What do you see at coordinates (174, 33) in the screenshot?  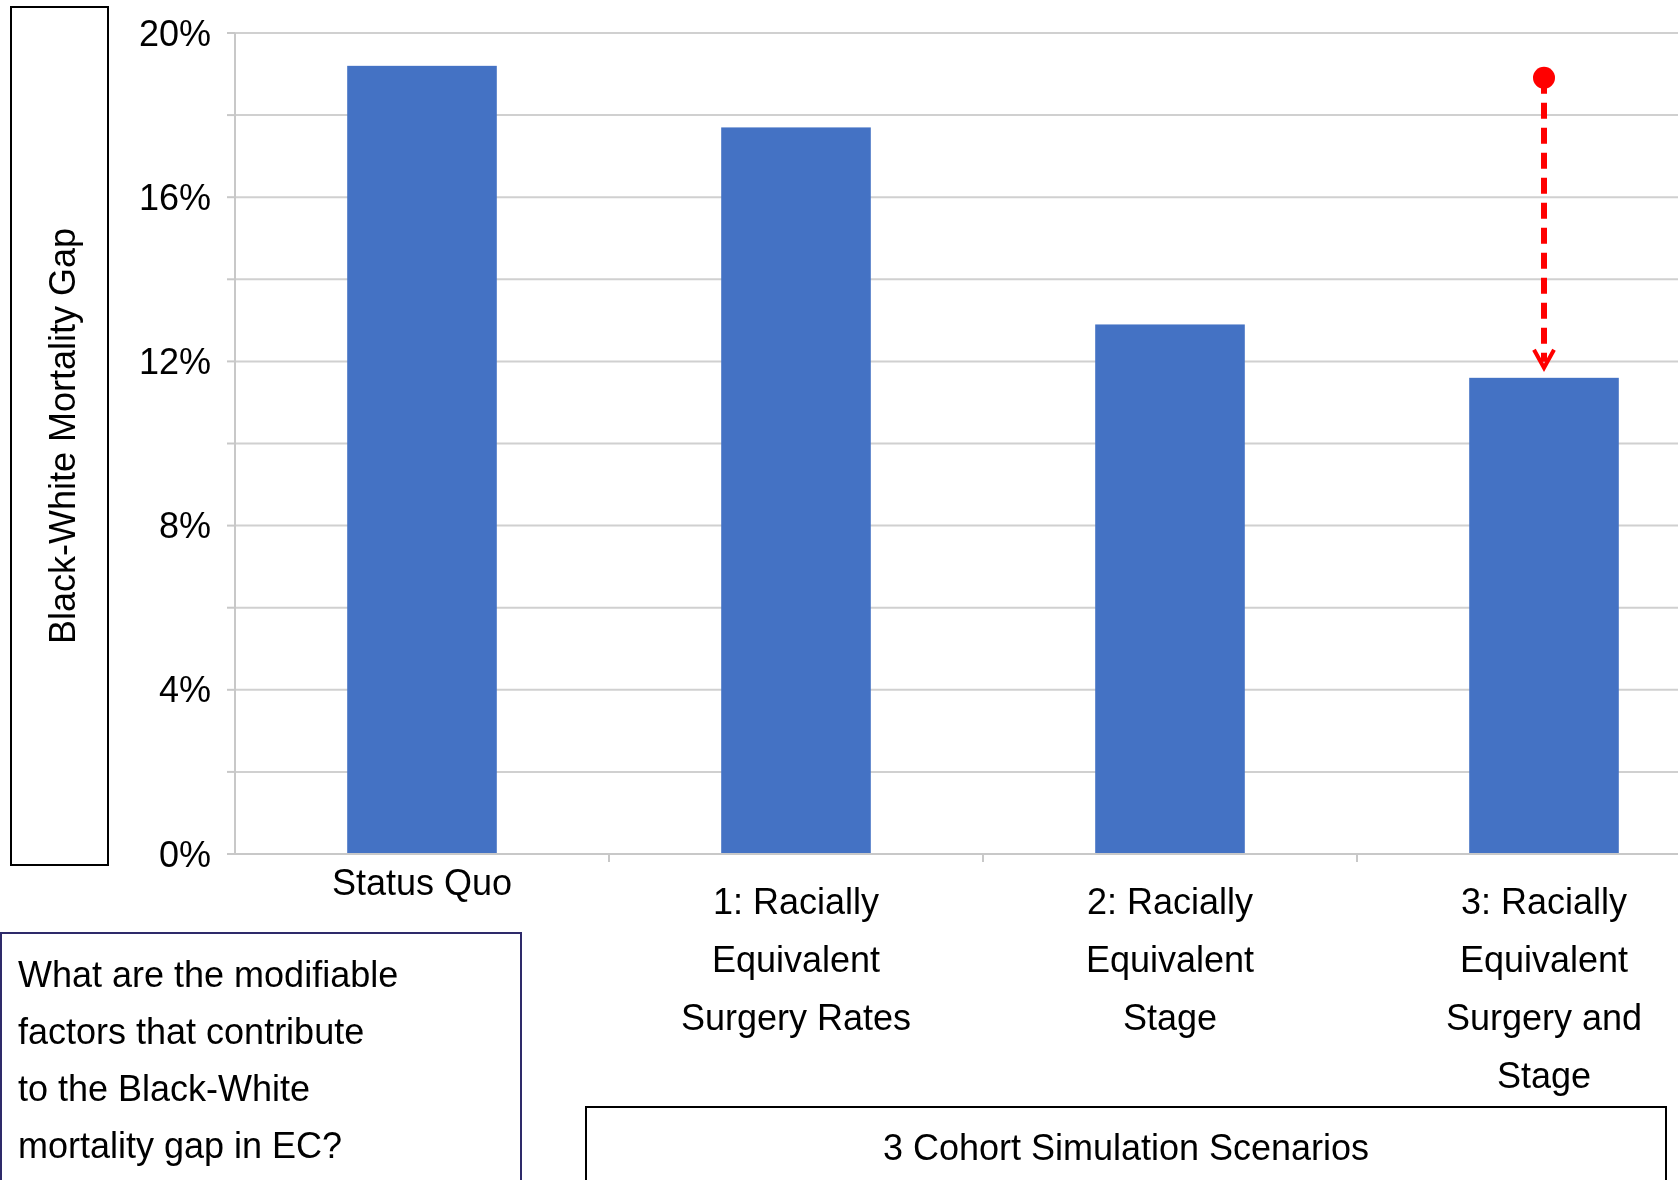 I see `y-tick-label: 20%` at bounding box center [174, 33].